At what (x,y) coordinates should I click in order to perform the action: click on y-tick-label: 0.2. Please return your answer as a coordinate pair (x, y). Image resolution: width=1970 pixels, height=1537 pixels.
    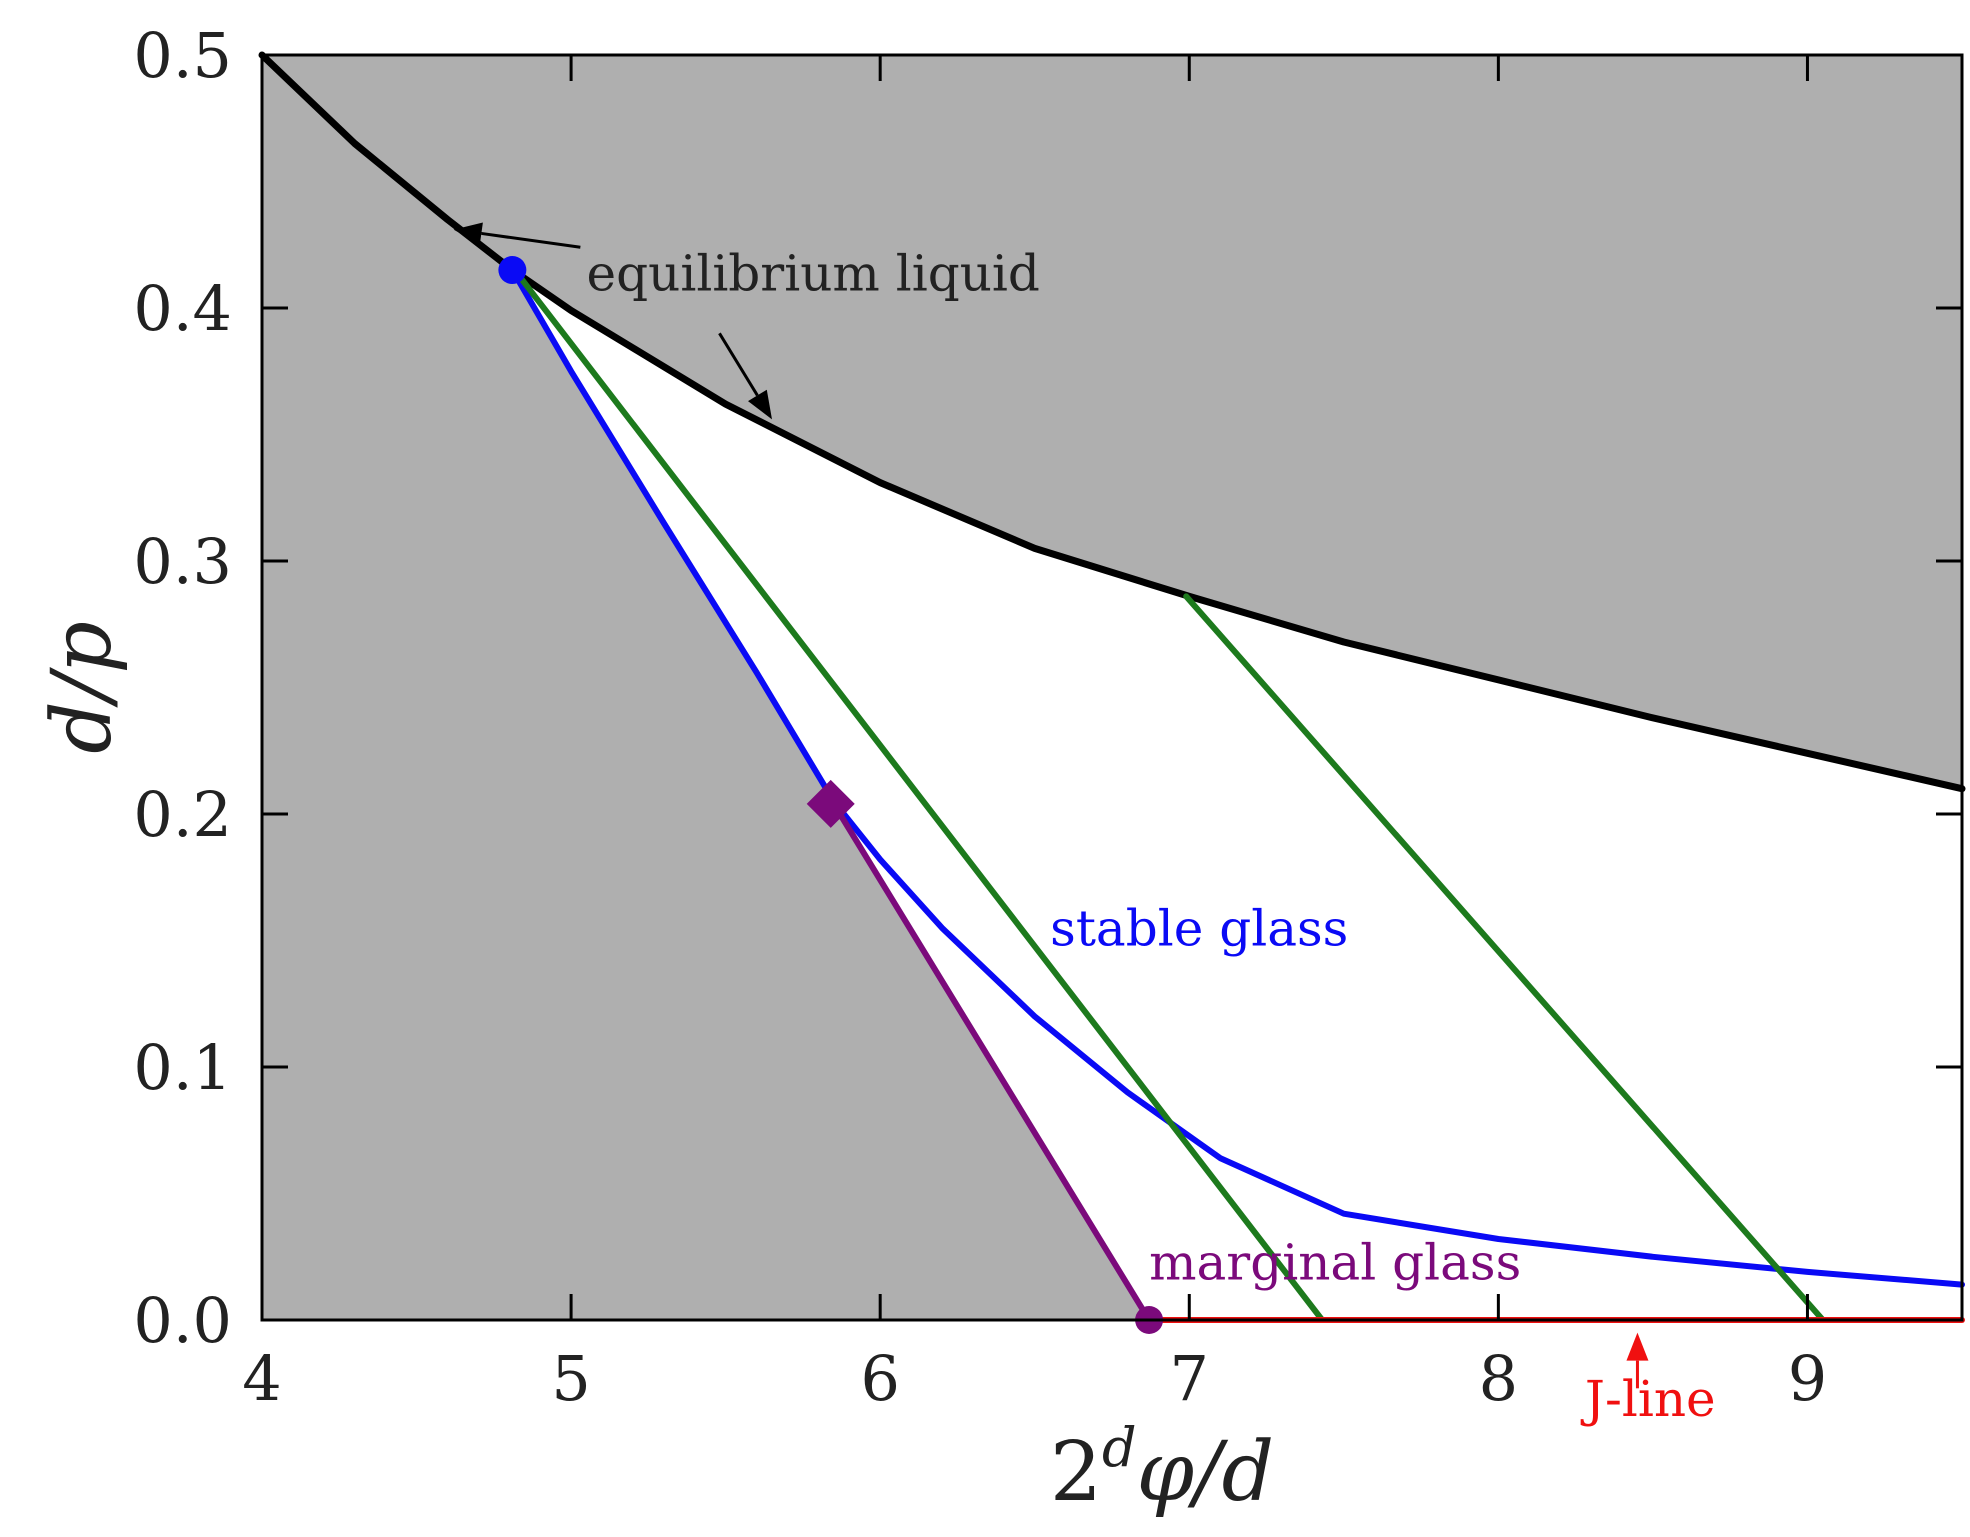
    Looking at the image, I should click on (182, 814).